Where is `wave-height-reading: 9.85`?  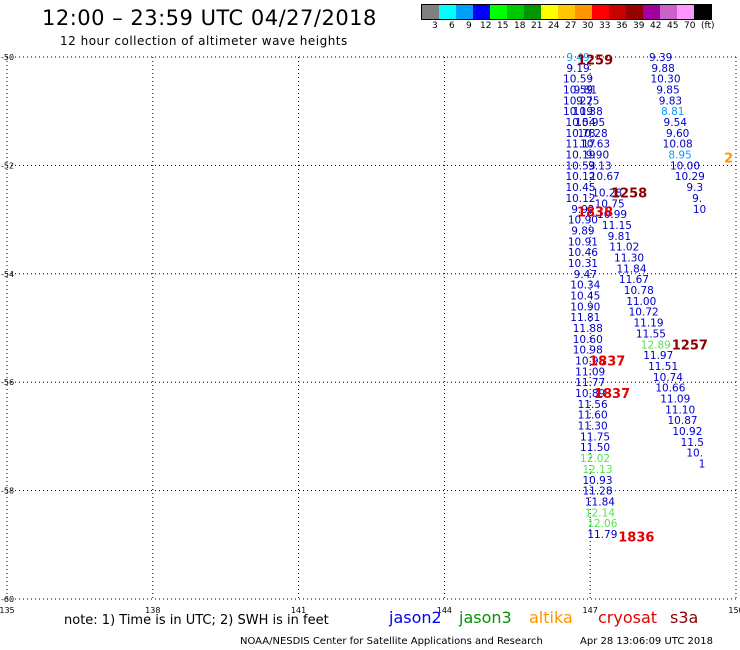
wave-height-reading: 9.85 is located at coordinates (667, 91).